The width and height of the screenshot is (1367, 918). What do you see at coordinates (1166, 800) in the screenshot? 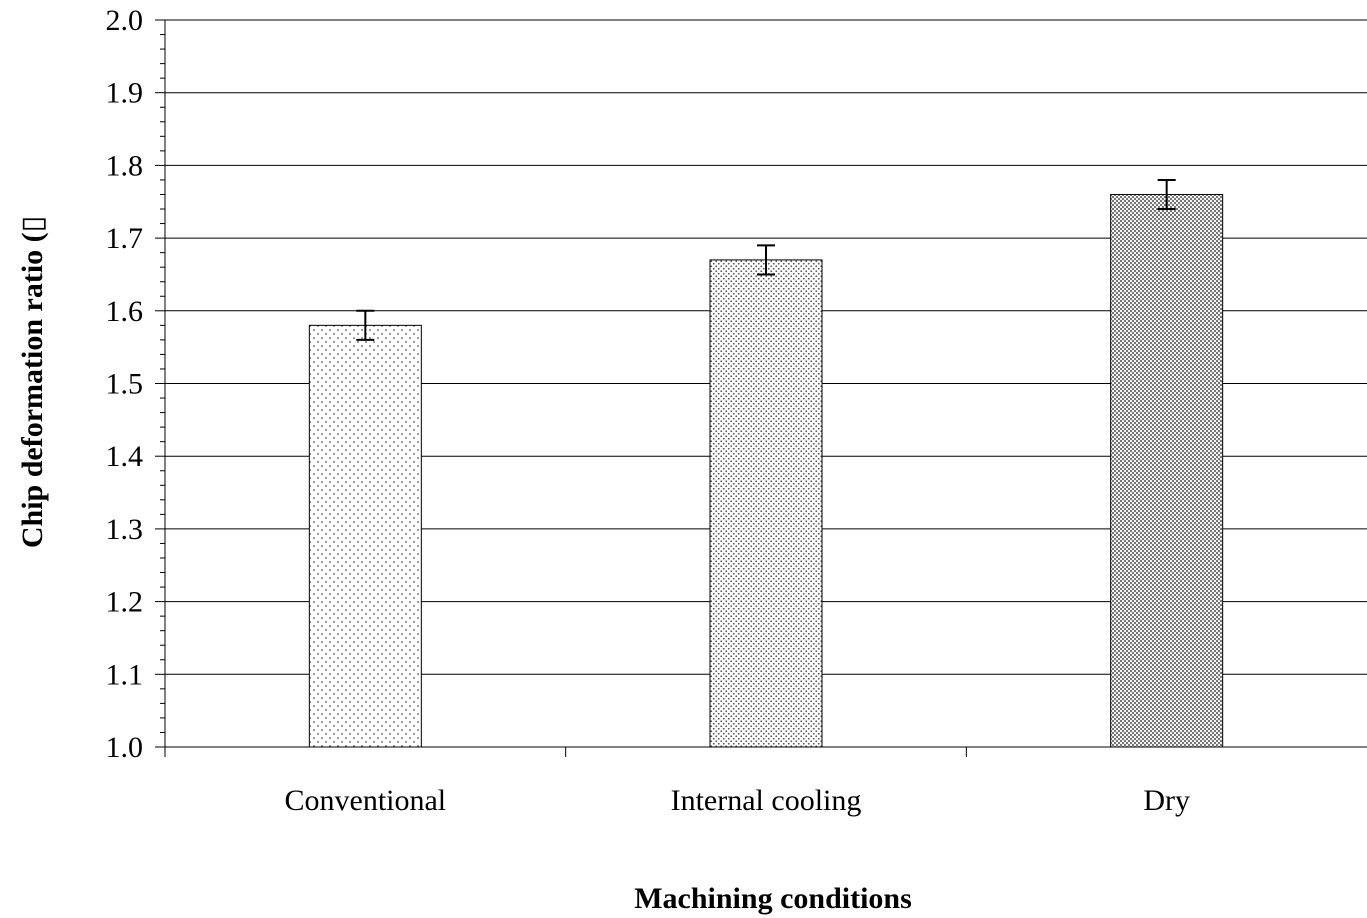
I see `x-category-label: Dry` at bounding box center [1166, 800].